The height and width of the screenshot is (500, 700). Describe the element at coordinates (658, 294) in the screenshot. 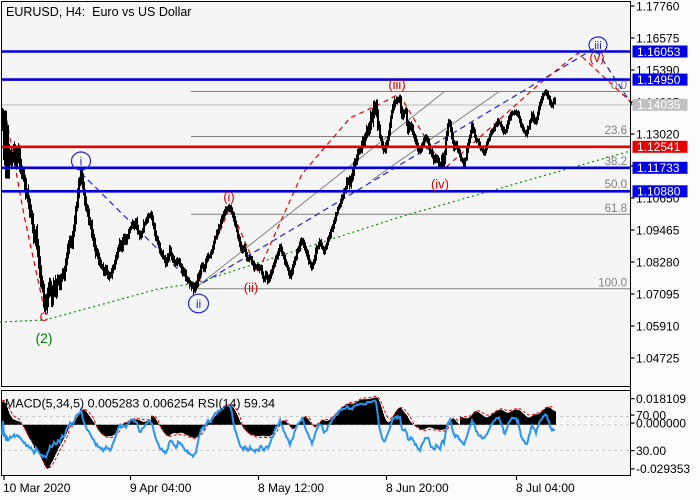

I see `svg-text: 1.07095` at that location.